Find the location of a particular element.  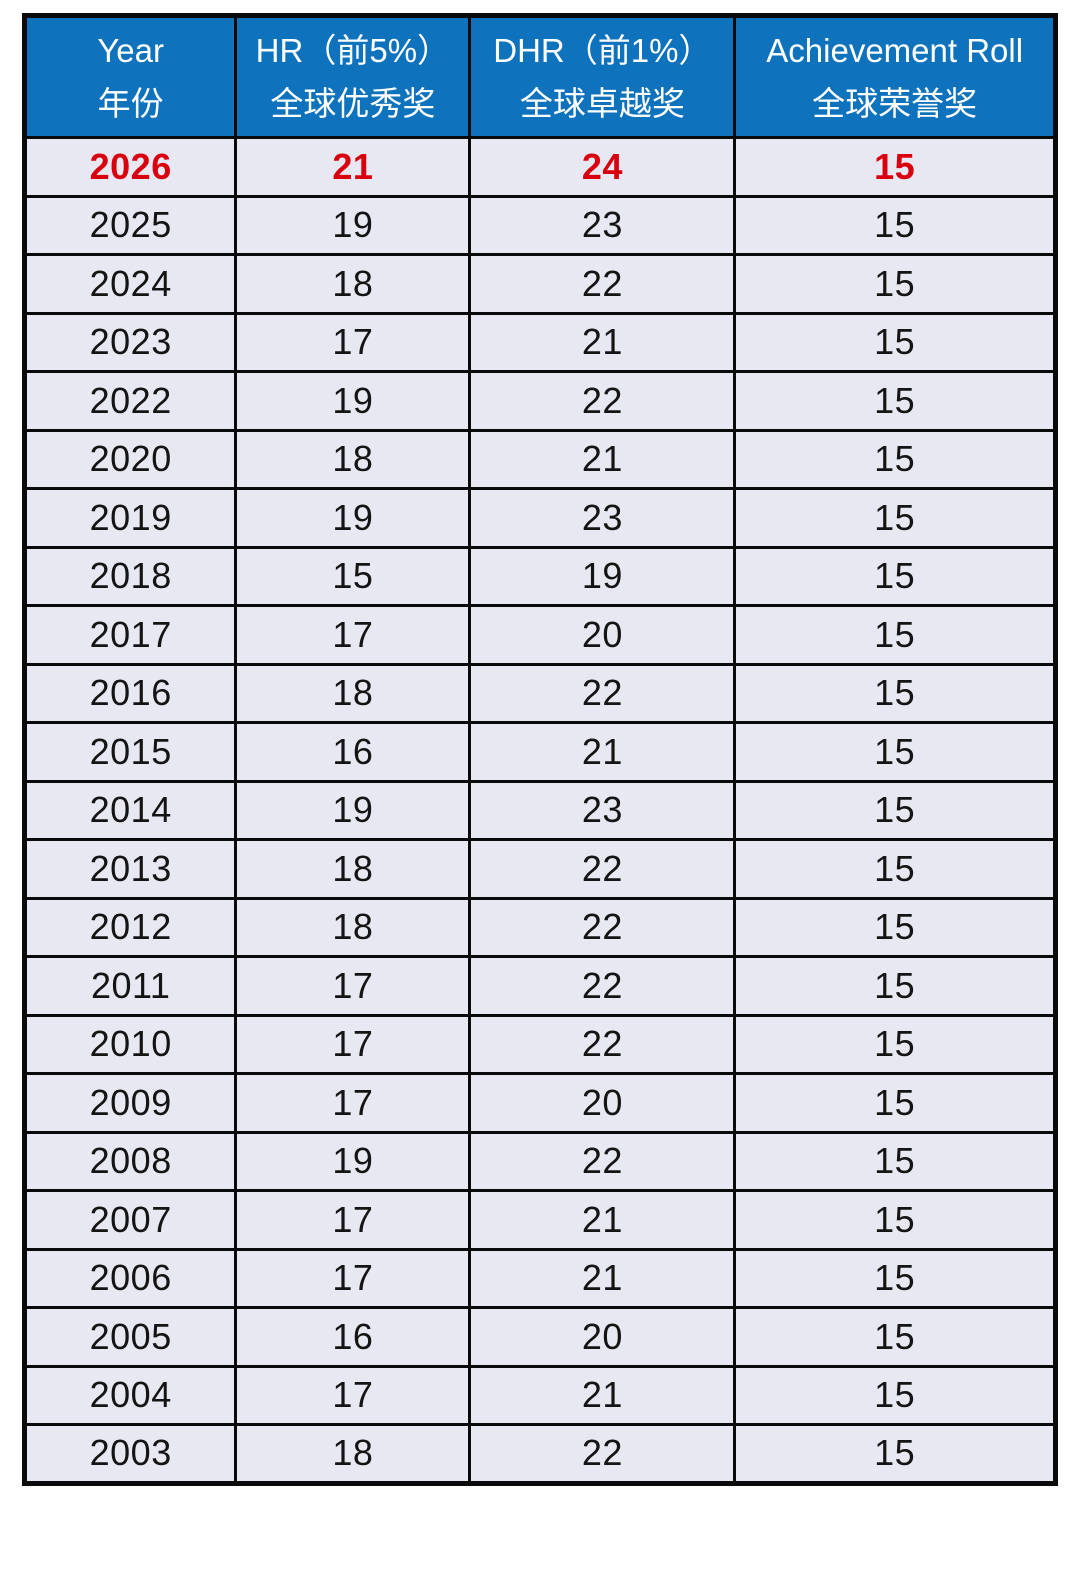

year-value: 2004 is located at coordinates (130, 1395).